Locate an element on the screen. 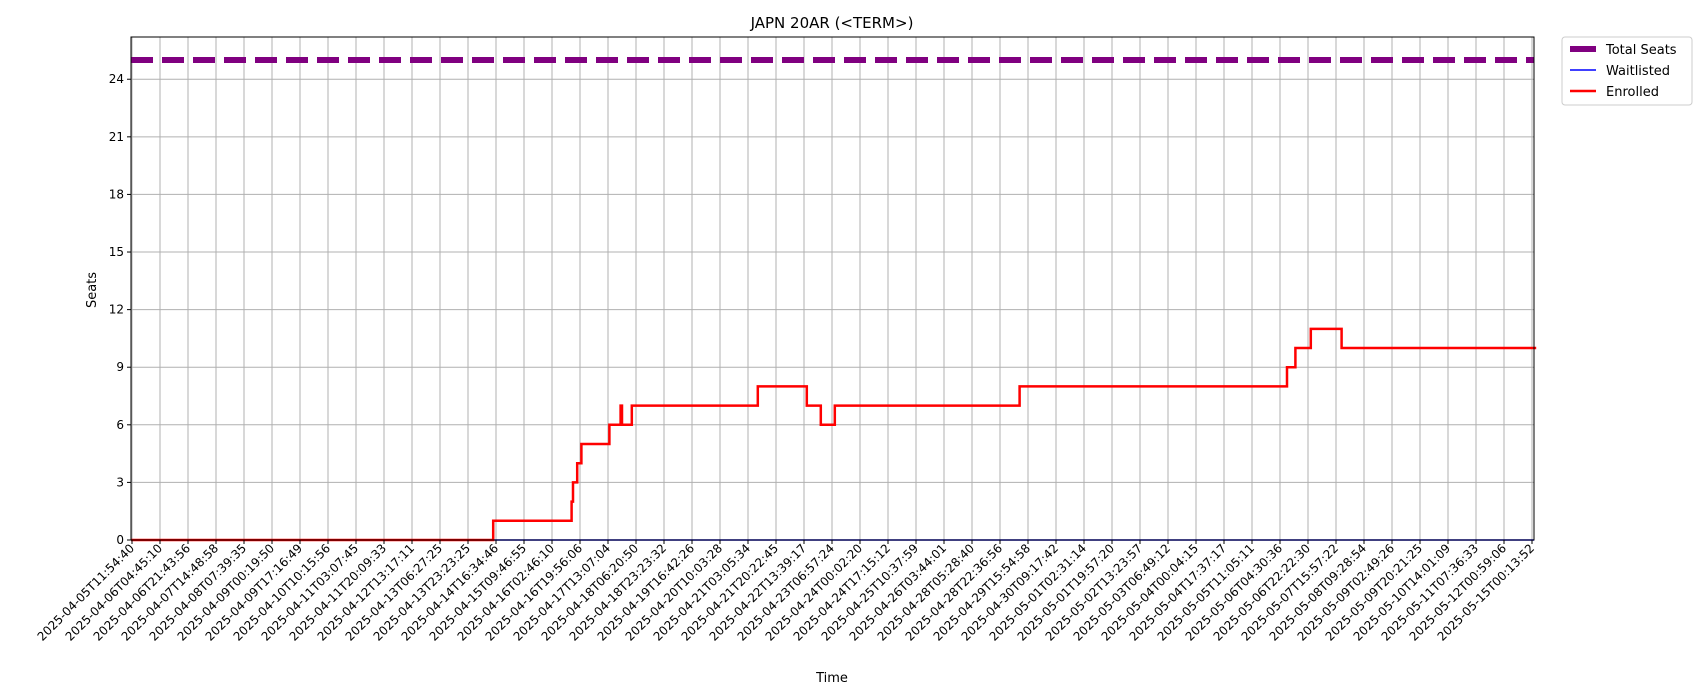  y-tick-label: 0 is located at coordinates (120, 540).